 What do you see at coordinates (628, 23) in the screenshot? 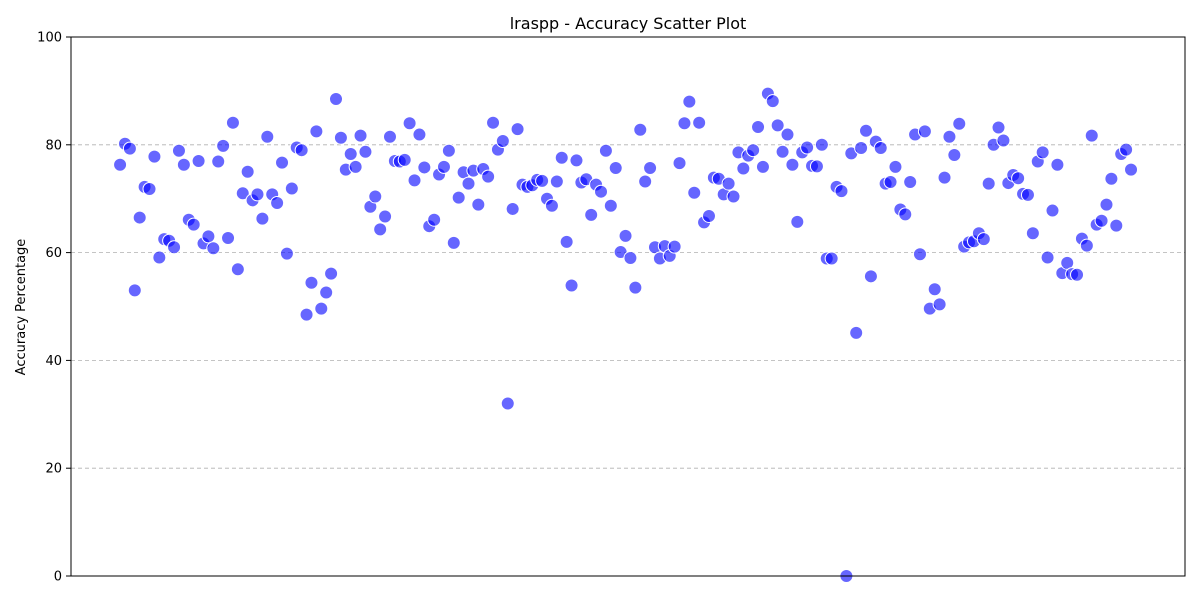
I see `chart-title: lraspp - Accuracy Scatter Plot` at bounding box center [628, 23].